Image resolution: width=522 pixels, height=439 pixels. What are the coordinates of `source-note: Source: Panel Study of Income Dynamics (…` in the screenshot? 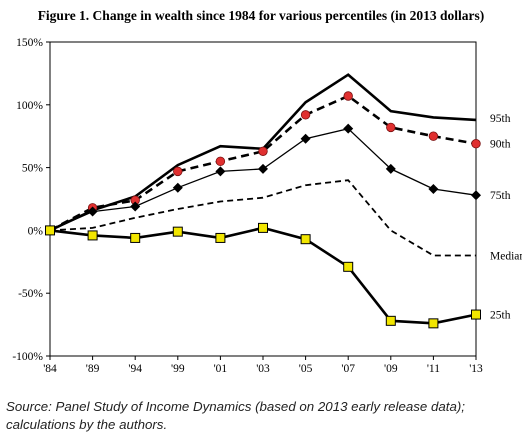 It's located at (262, 416).